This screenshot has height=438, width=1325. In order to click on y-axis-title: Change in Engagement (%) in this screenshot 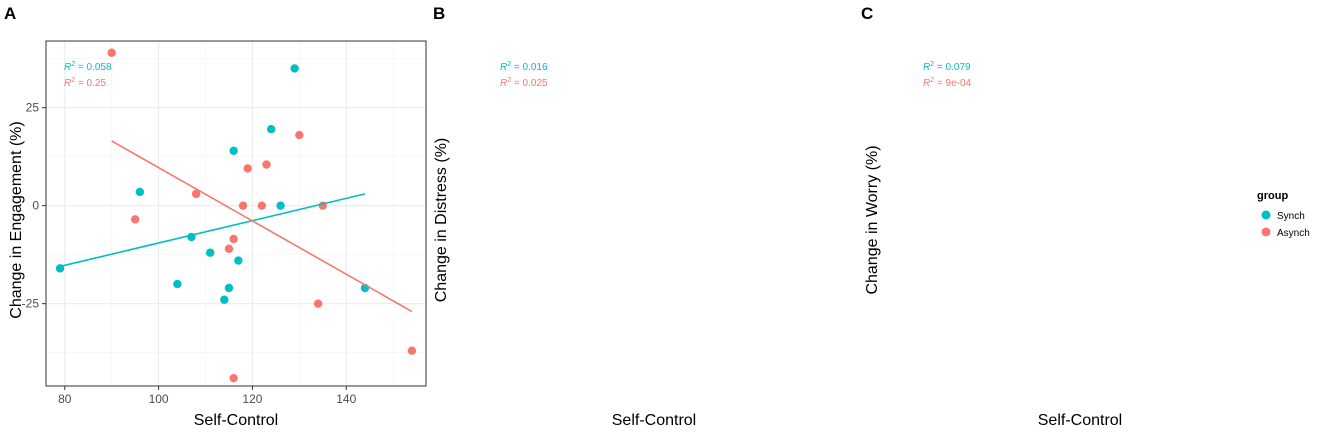, I will do `click(16, 219)`.